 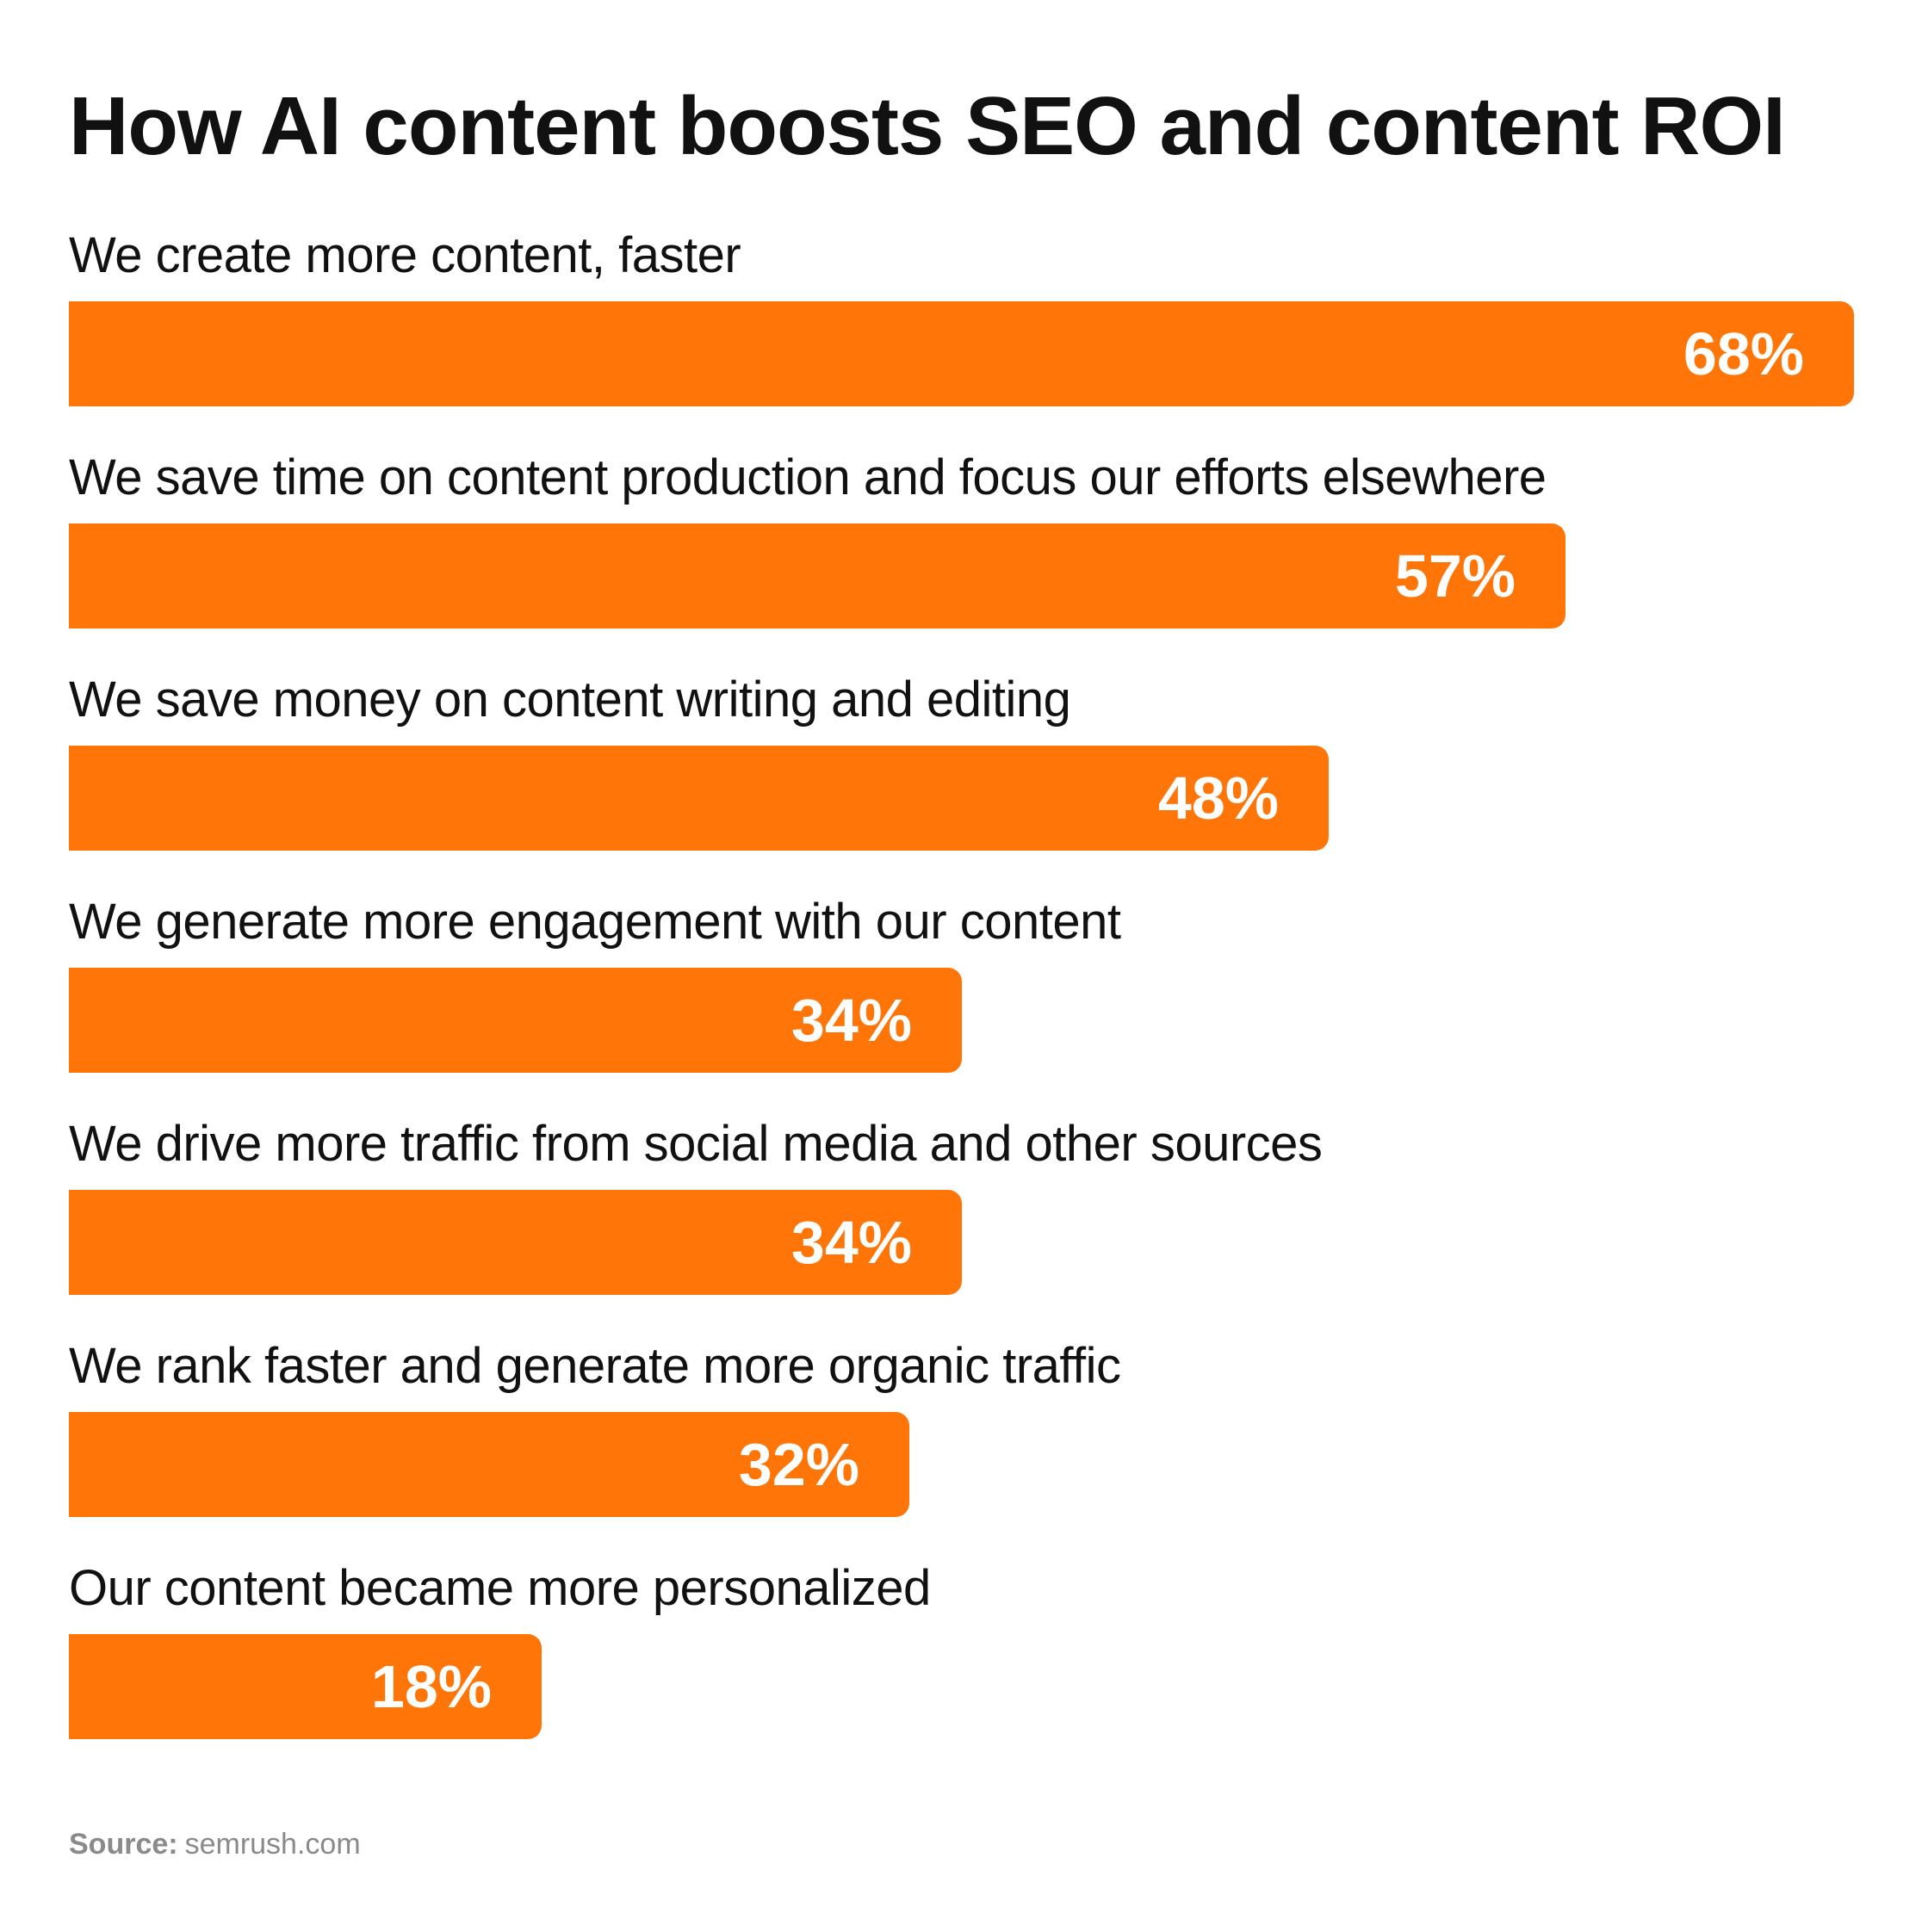 What do you see at coordinates (818, 576) in the screenshot?
I see `bar: 57%` at bounding box center [818, 576].